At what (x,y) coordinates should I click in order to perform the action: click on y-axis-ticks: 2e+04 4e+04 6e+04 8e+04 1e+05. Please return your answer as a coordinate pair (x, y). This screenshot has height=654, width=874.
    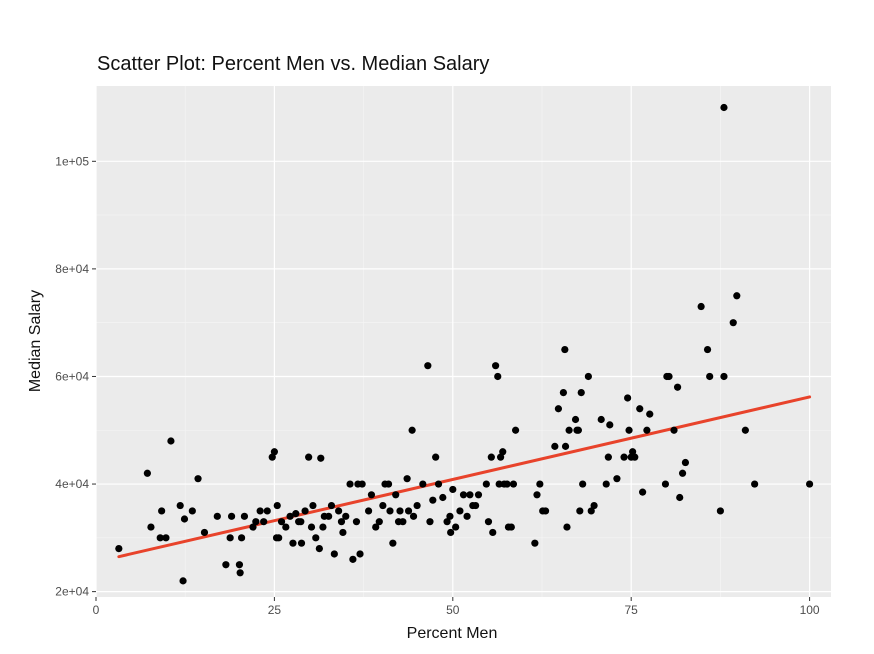
    Looking at the image, I should click on (75, 376).